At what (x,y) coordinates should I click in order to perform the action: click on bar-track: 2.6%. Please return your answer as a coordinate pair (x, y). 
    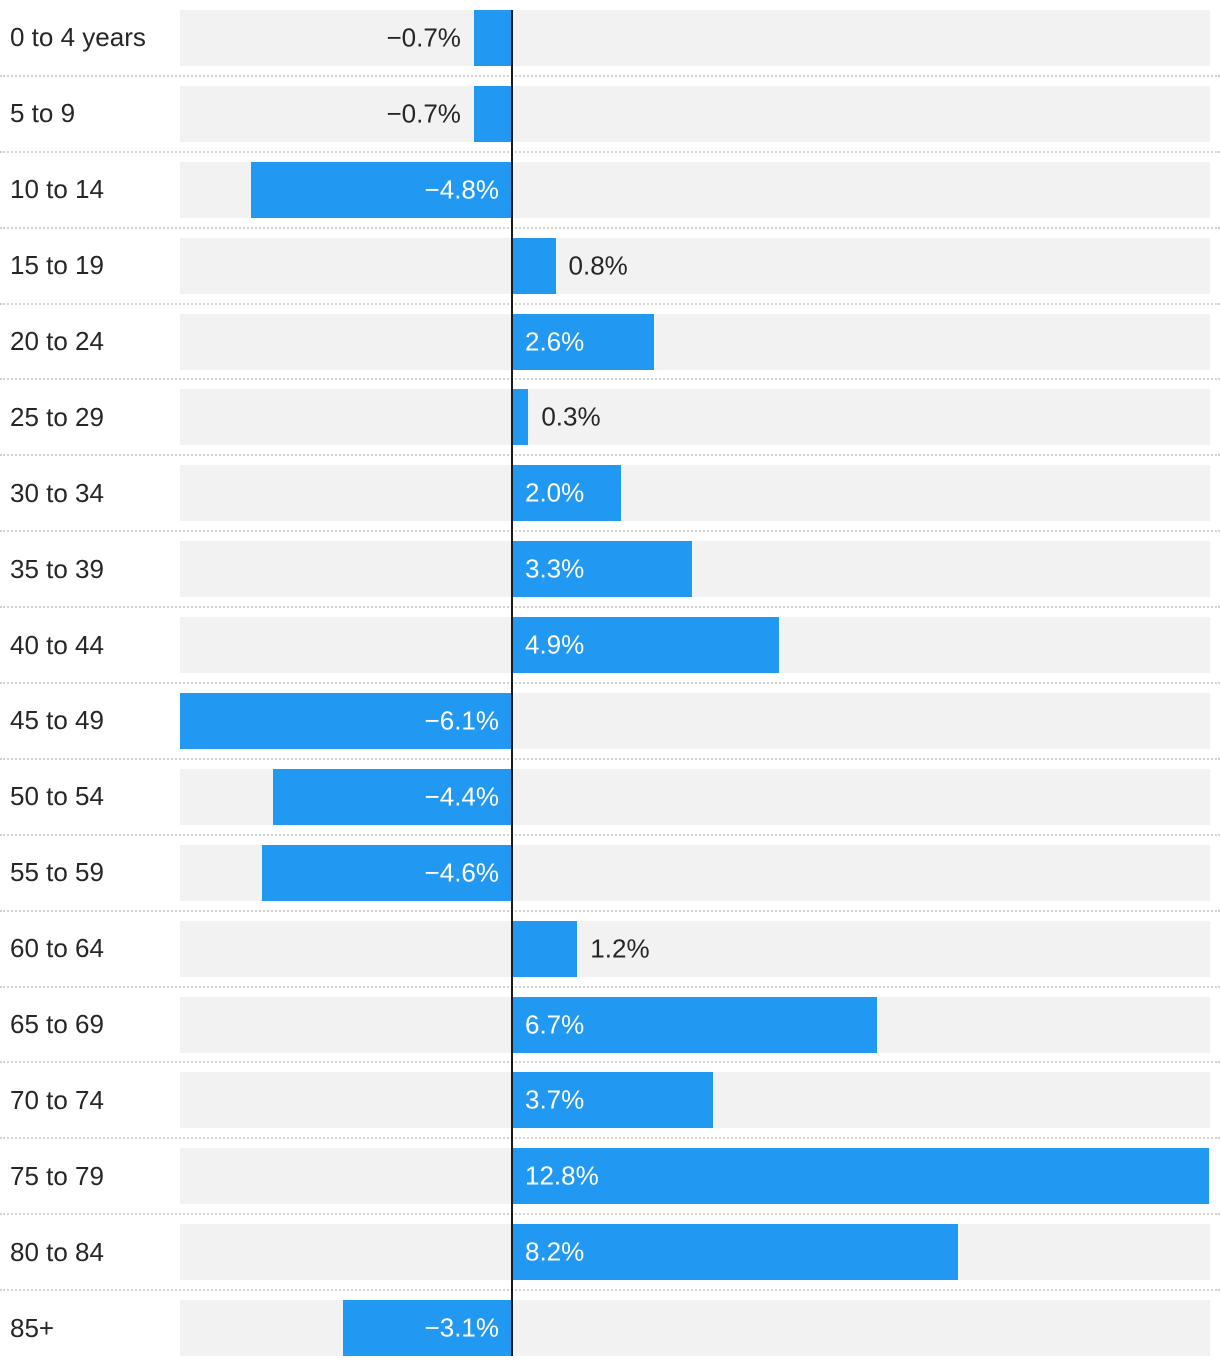
    Looking at the image, I should click on (695, 341).